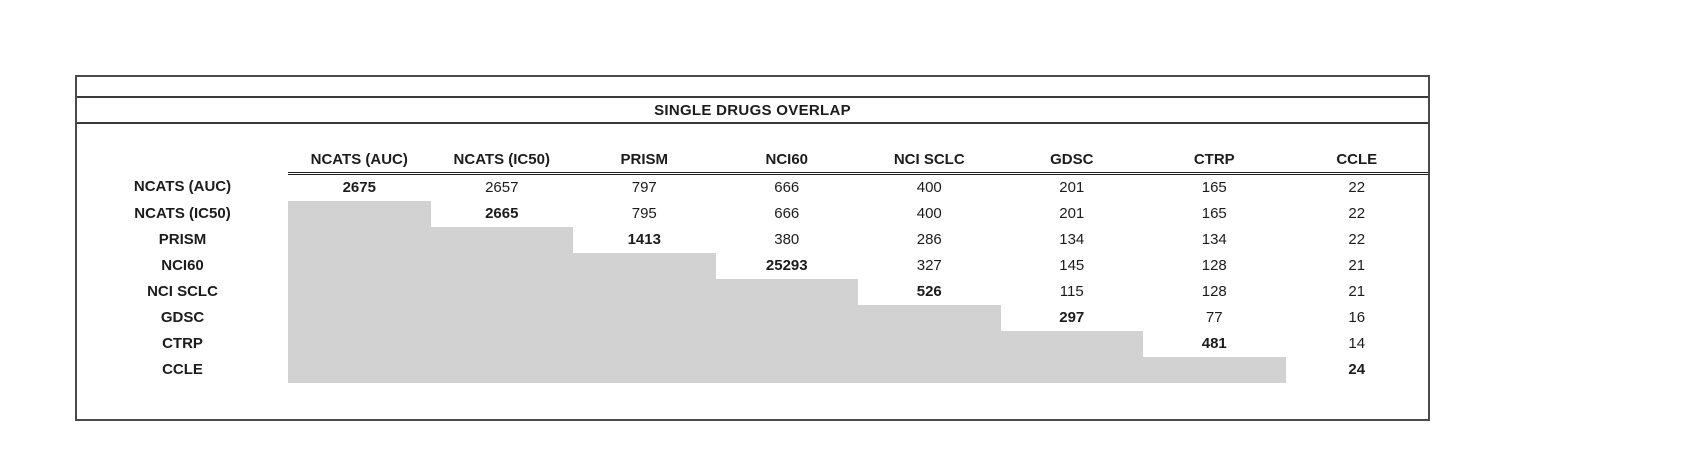  What do you see at coordinates (1357, 317) in the screenshot?
I see `matrix-cell: 16` at bounding box center [1357, 317].